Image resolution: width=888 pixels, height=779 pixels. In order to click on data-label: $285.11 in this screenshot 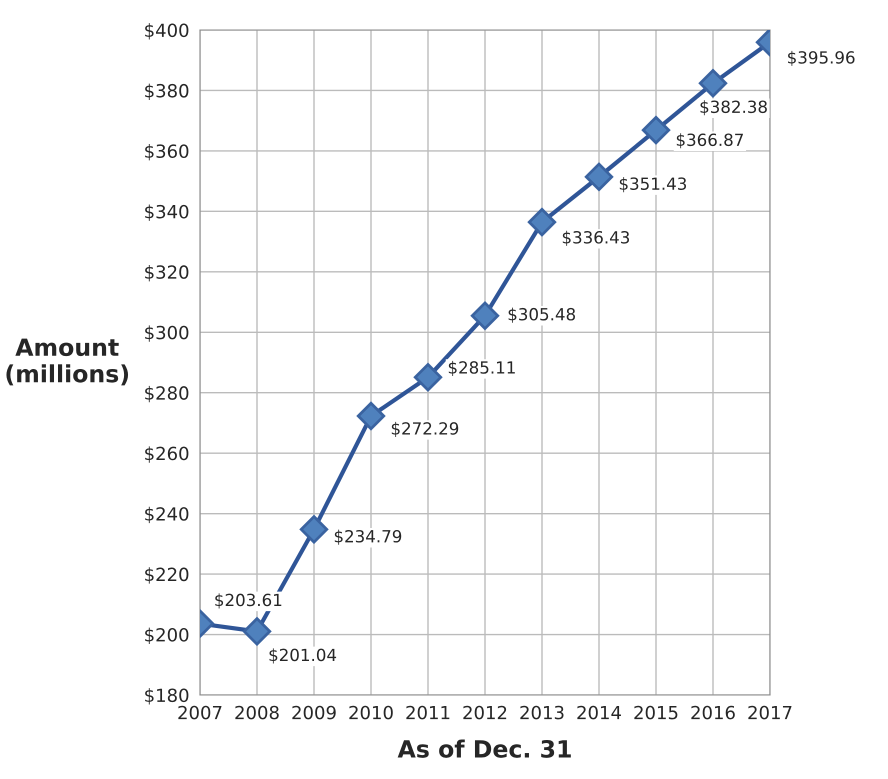, I will do `click(481, 368)`.